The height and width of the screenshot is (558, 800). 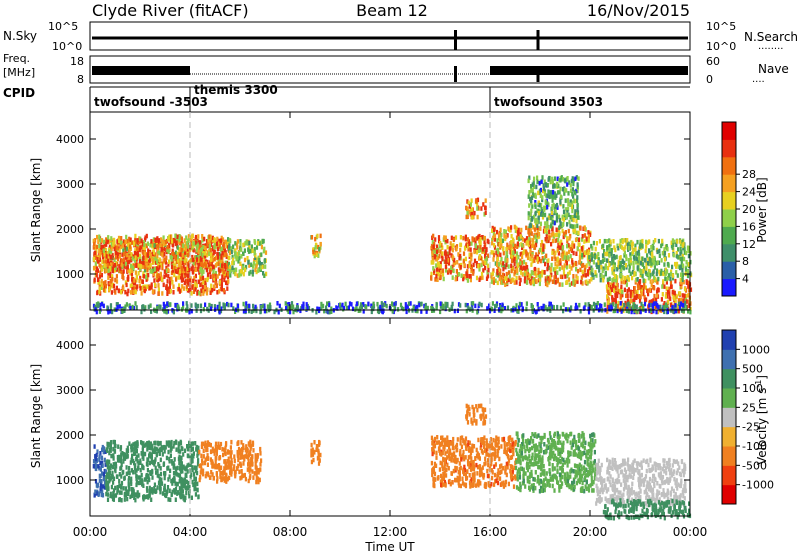 I want to click on nsky-spike, so click(x=538, y=40).